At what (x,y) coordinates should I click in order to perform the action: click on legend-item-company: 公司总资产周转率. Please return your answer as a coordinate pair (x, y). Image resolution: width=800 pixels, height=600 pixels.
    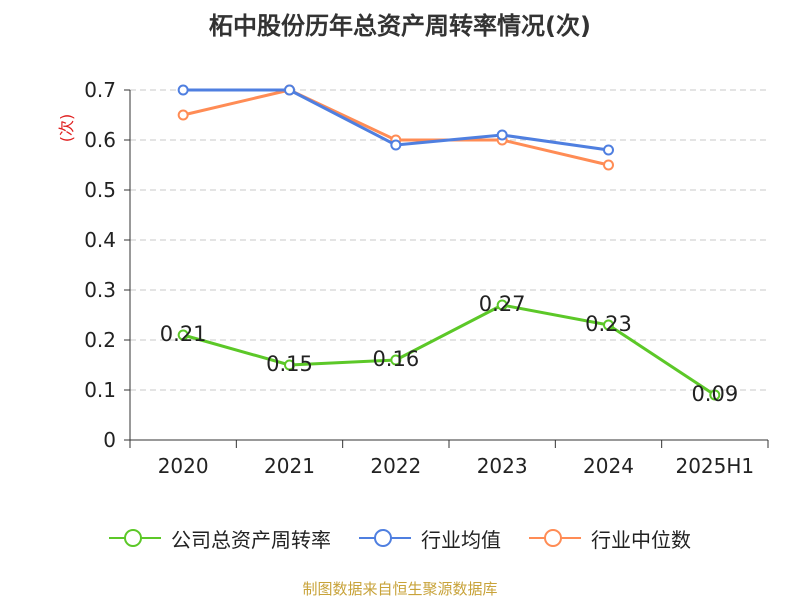
    Looking at the image, I should click on (220, 538).